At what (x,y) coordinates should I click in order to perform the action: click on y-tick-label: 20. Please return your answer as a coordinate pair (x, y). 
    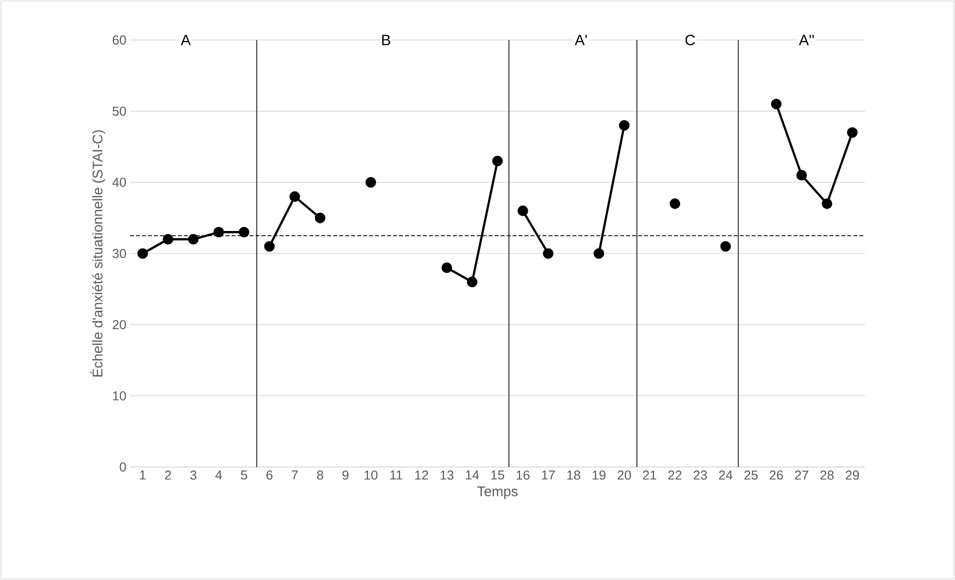
    Looking at the image, I should click on (119, 325).